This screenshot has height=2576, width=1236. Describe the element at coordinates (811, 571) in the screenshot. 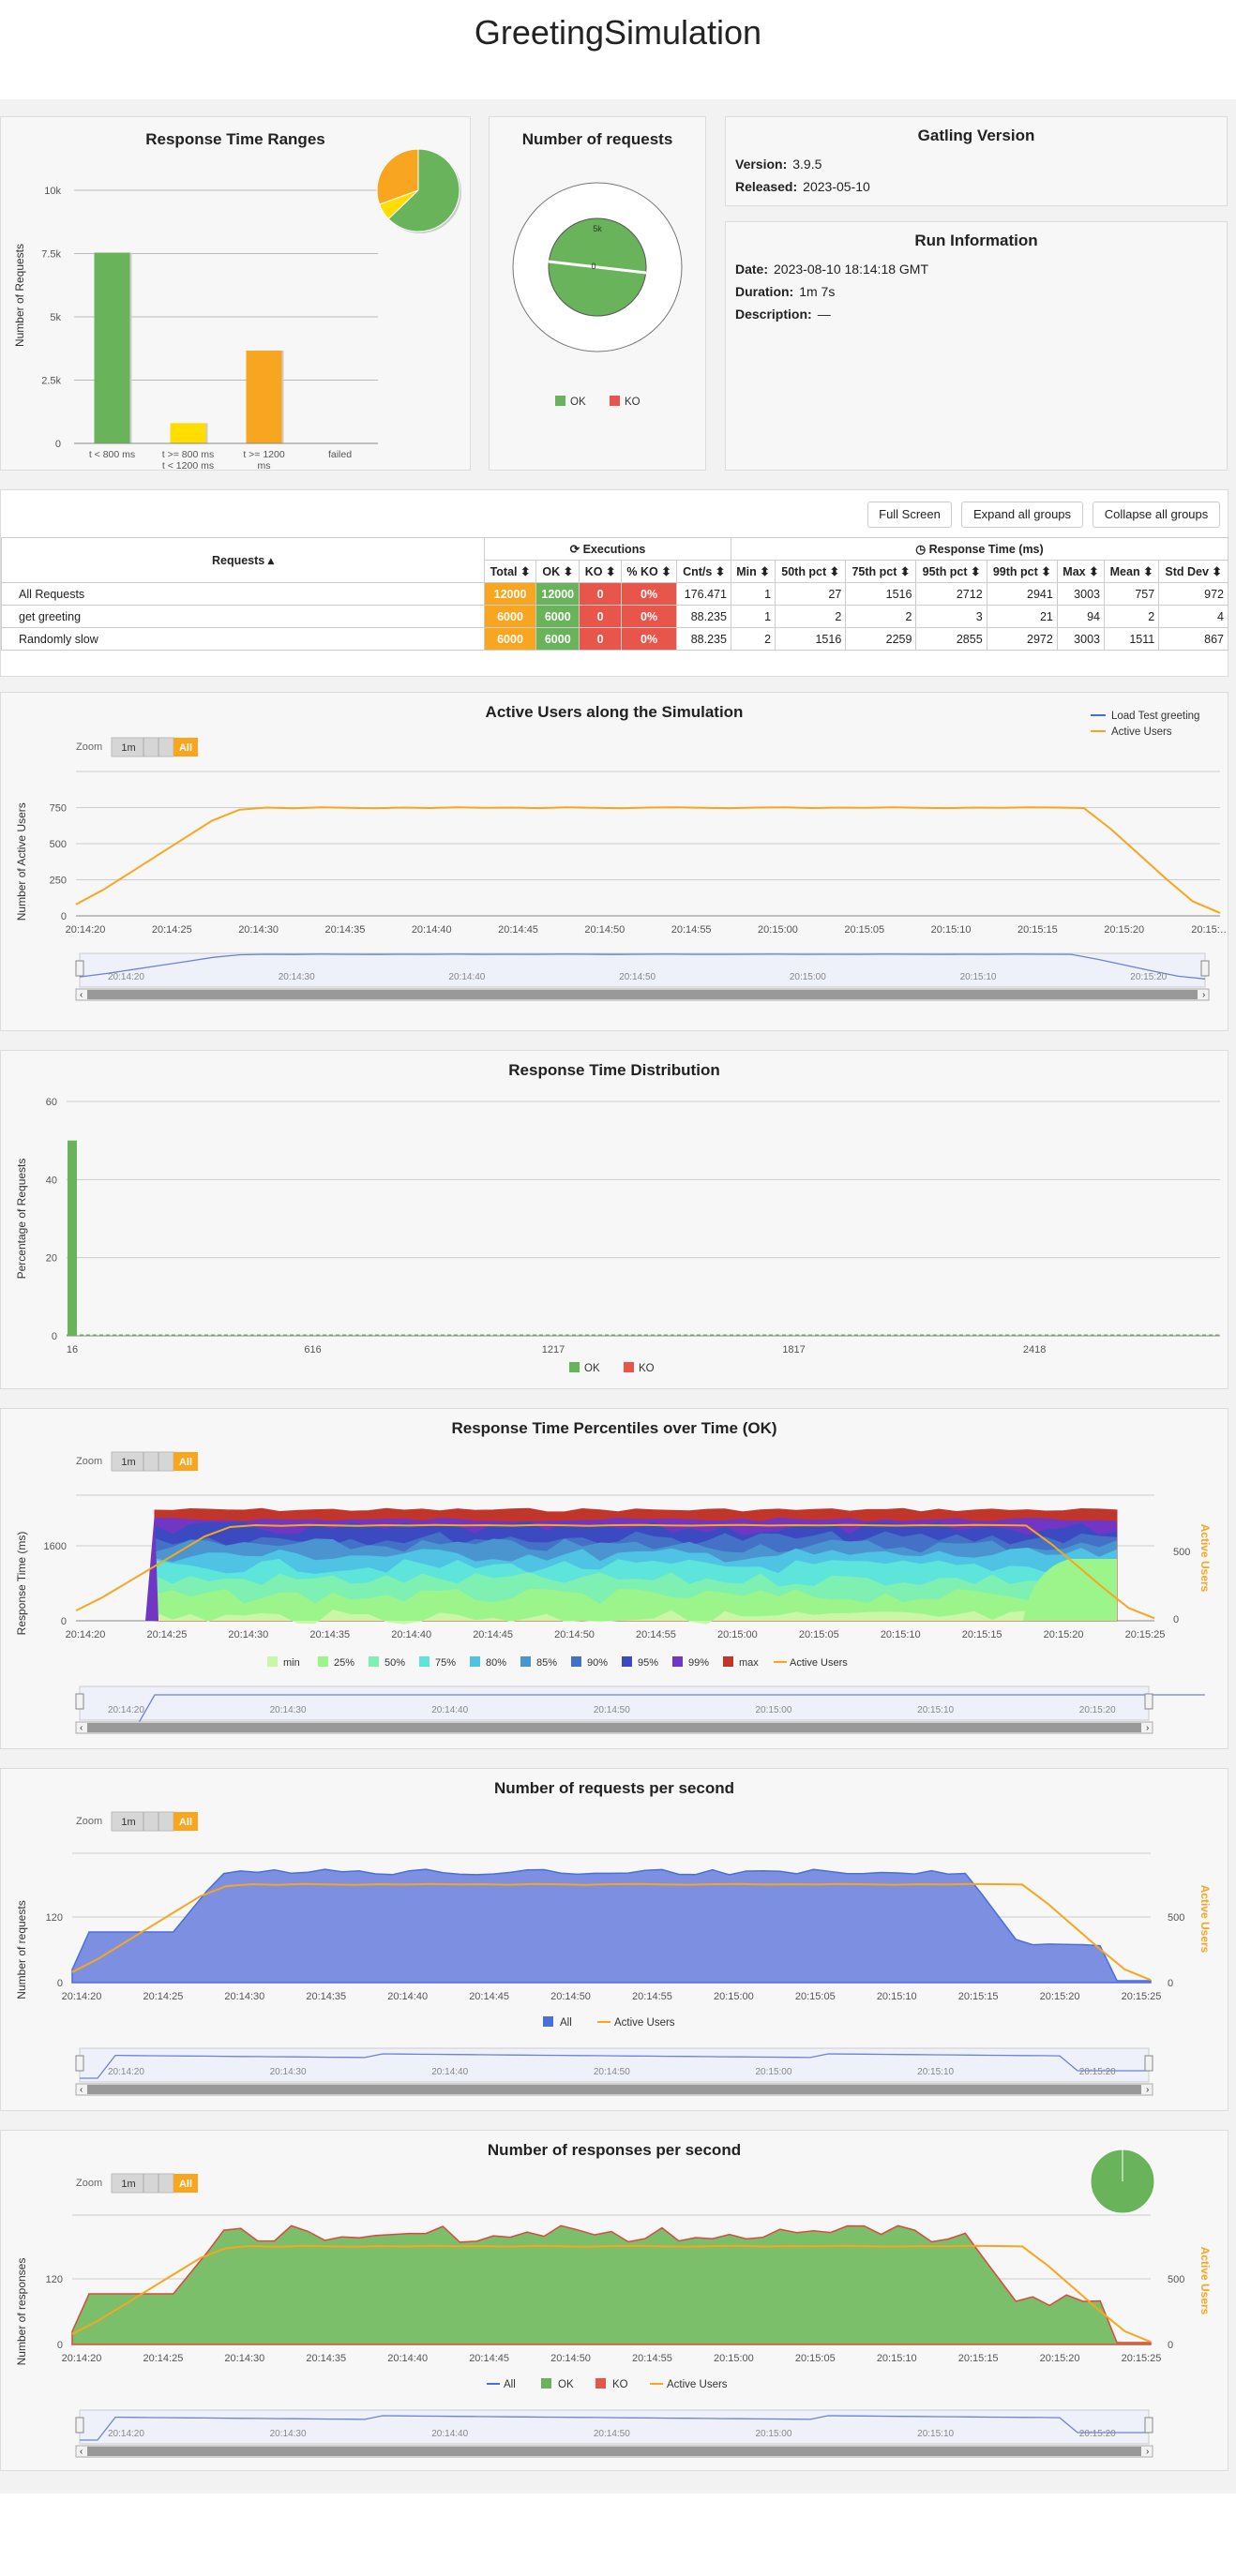

I see `column-header-6: 50th pct ⬍` at that location.